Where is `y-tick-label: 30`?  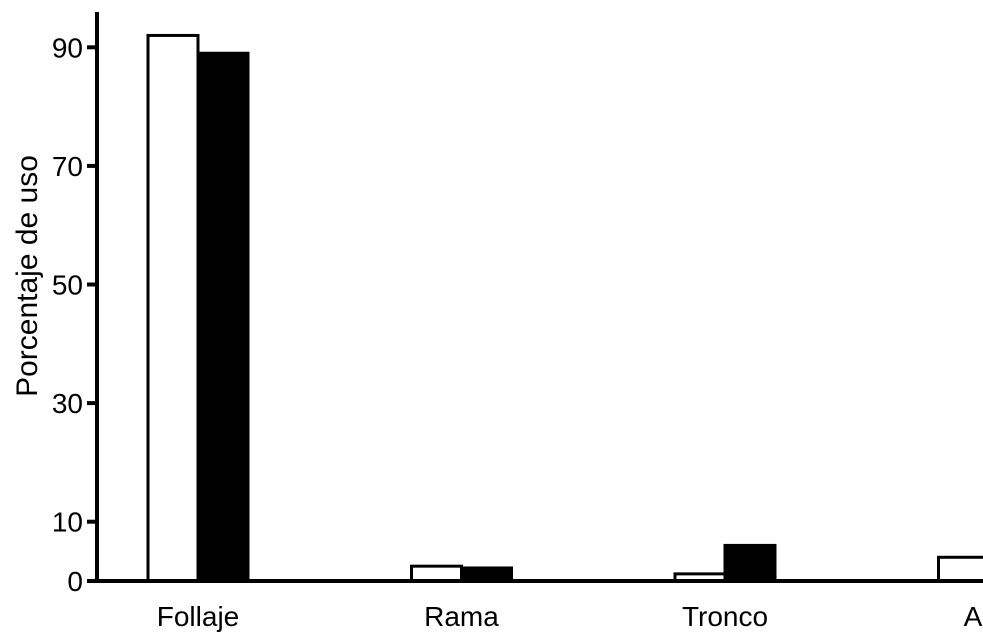 y-tick-label: 30 is located at coordinates (67, 403).